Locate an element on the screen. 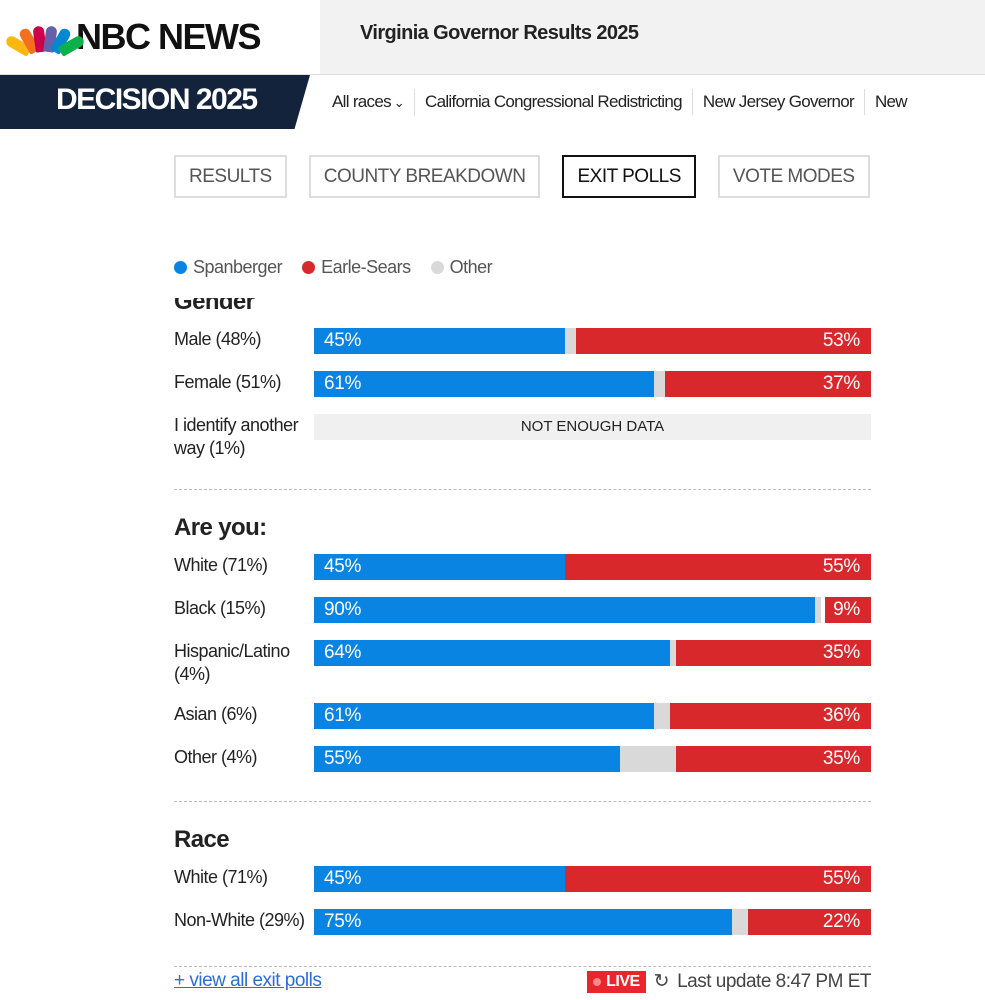  nav-item: California Congressional Redistricting is located at coordinates (554, 102).